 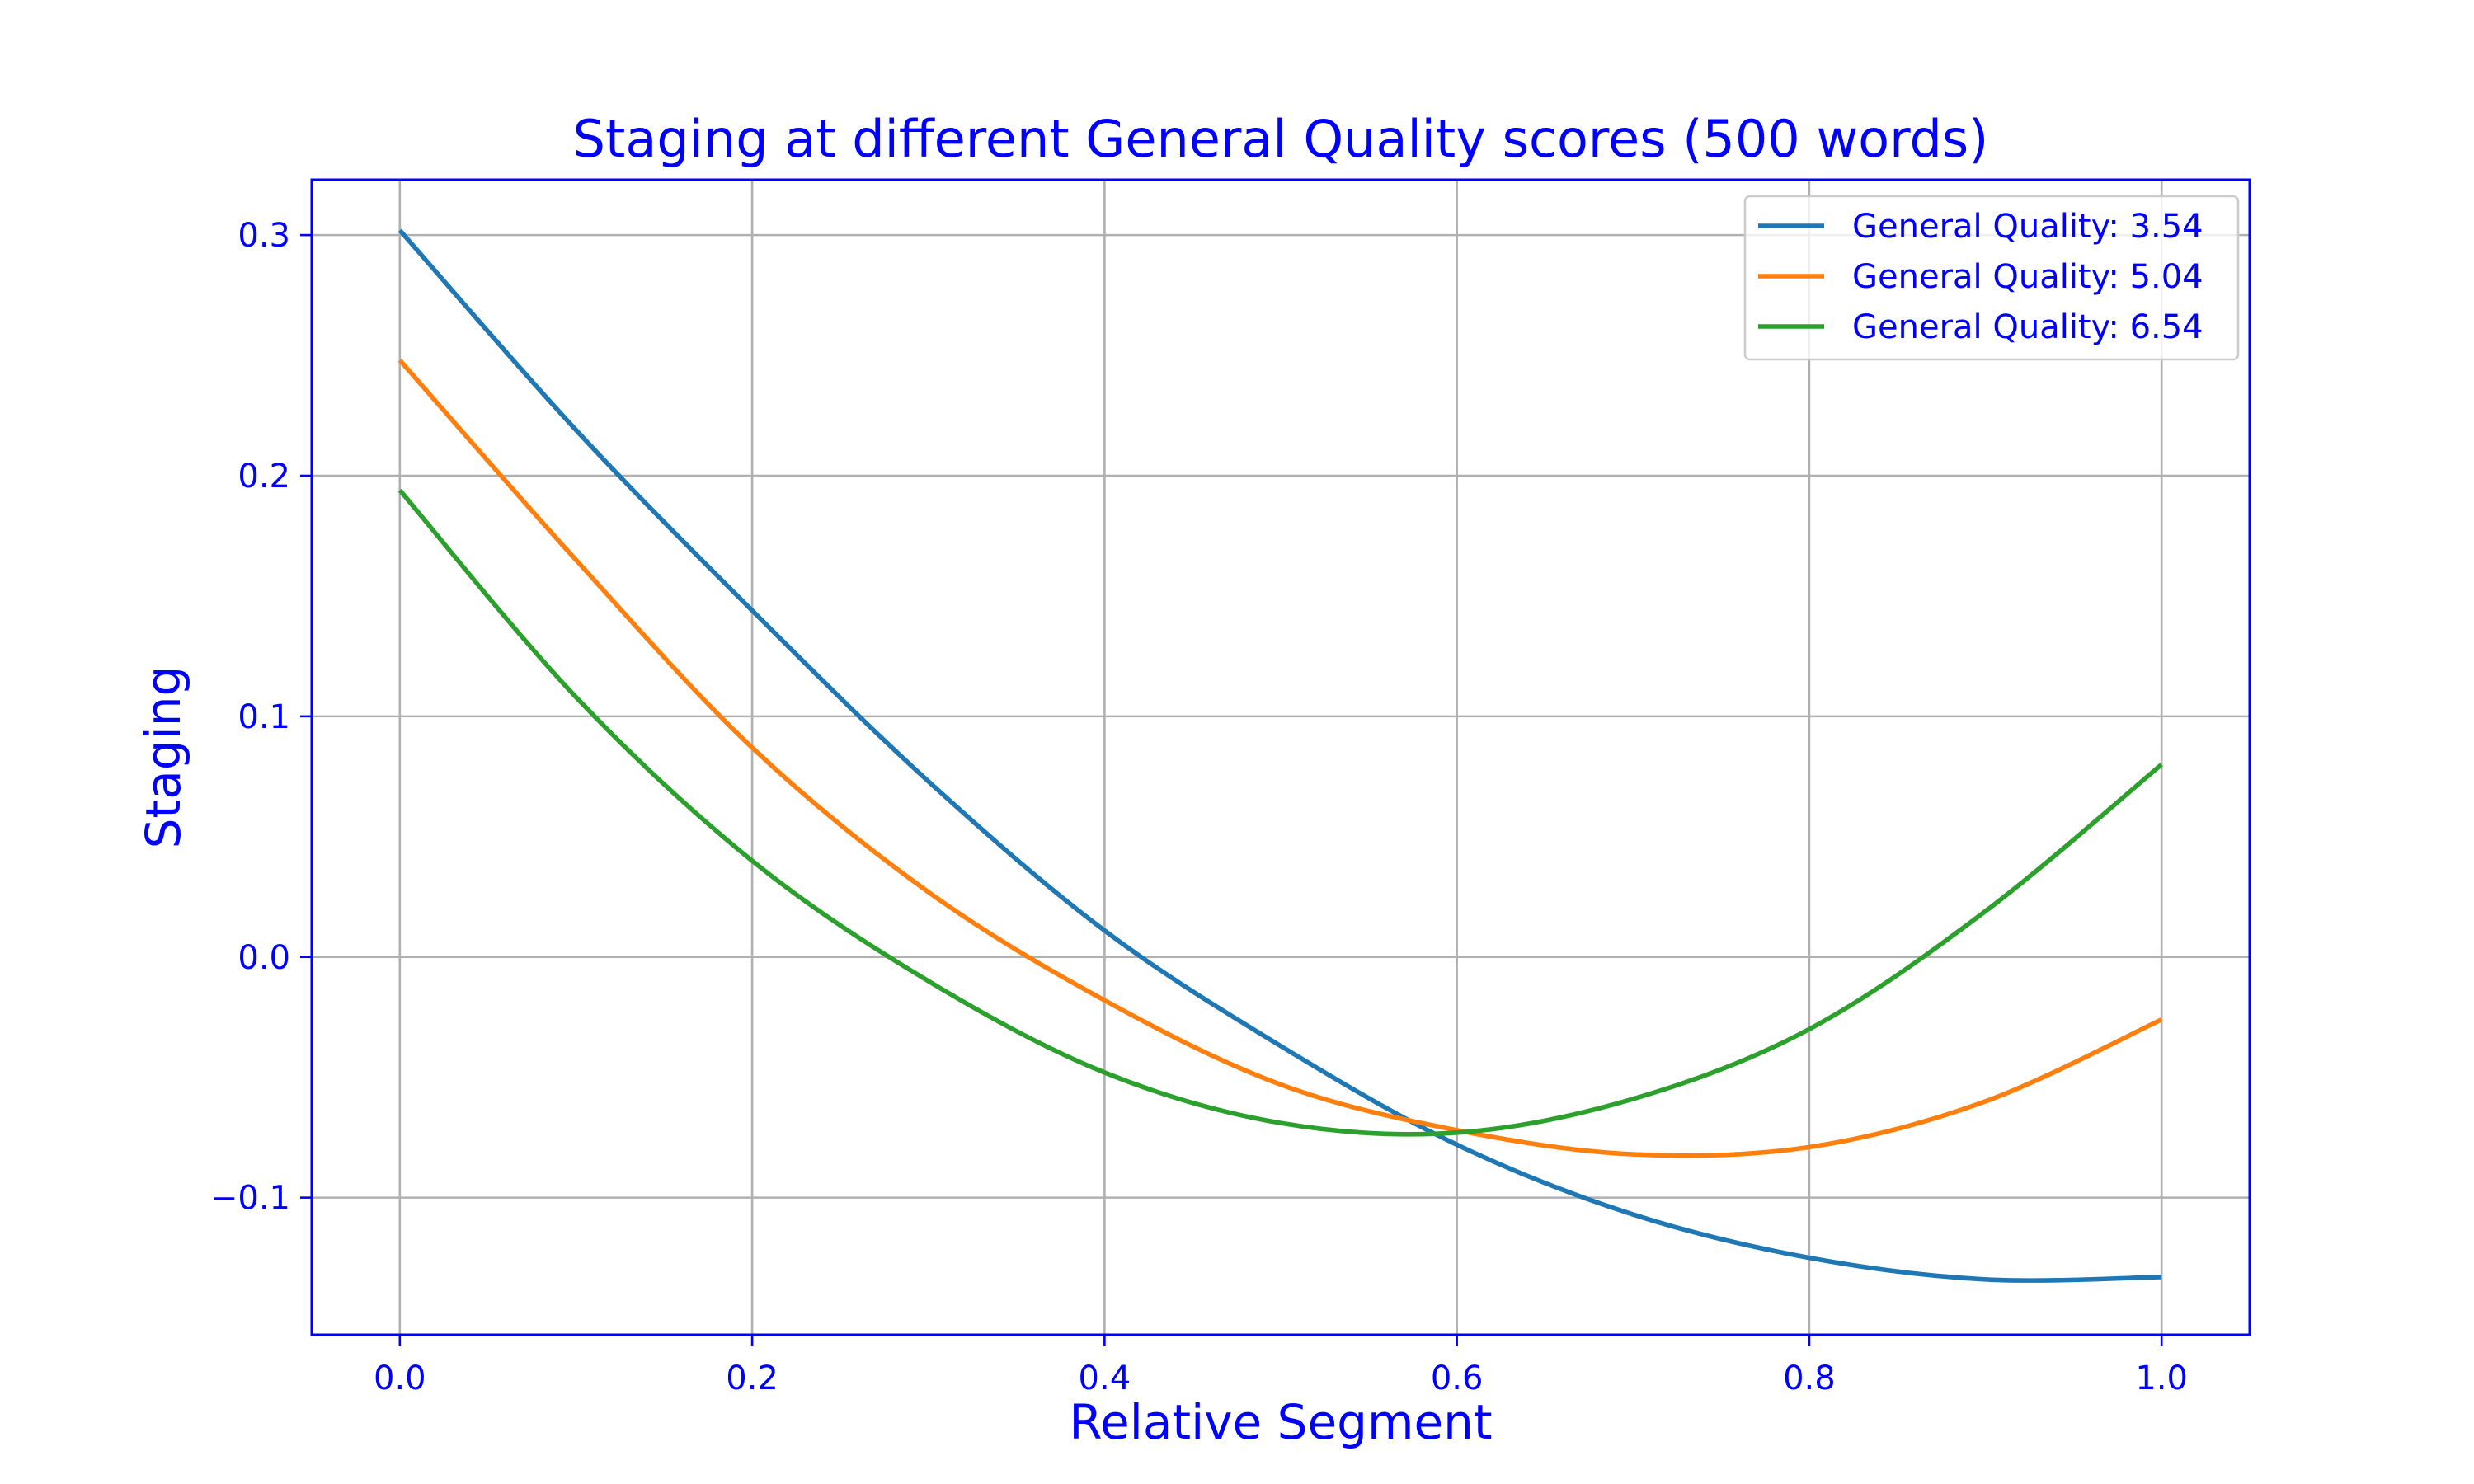 I want to click on x-tick-label: 0.4, so click(x=1105, y=1378).